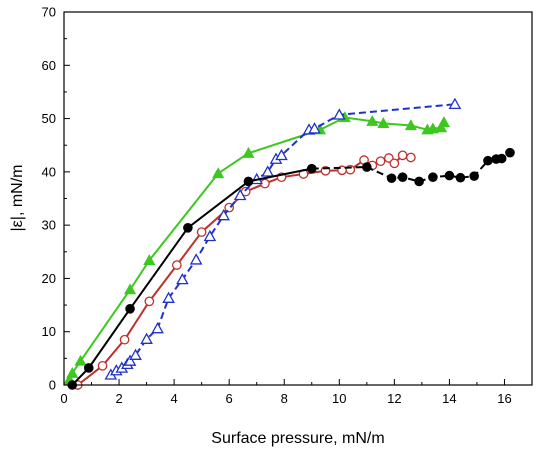  Describe the element at coordinates (49, 118) in the screenshot. I see `y-tick-label: 50` at that location.